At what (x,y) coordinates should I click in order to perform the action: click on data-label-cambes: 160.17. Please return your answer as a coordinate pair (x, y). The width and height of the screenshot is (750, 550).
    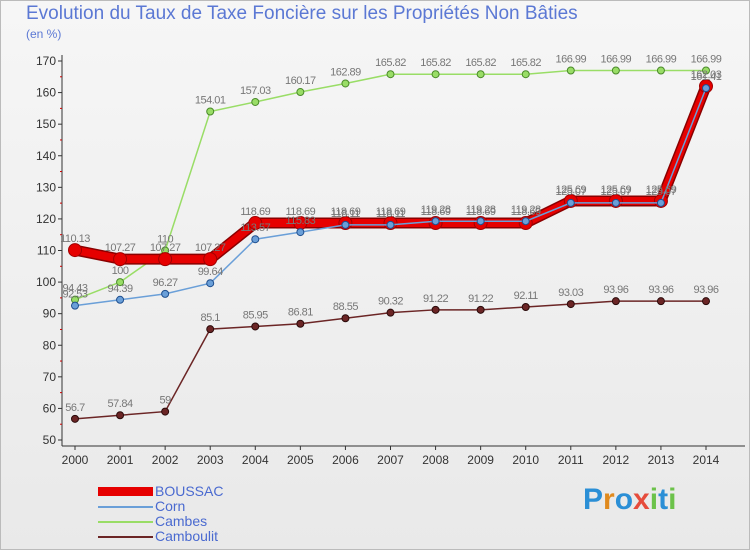
    Looking at the image, I should click on (300, 81).